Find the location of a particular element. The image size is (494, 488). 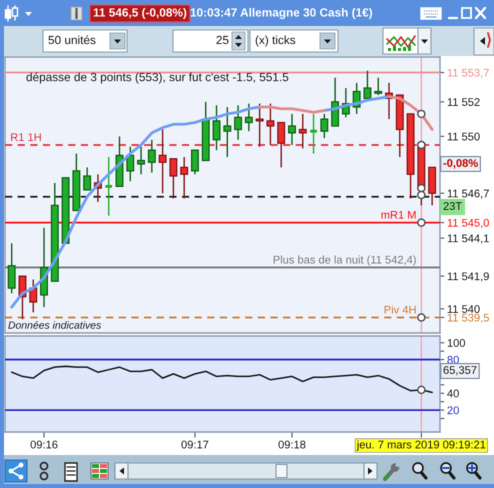

text: 50 unités is located at coordinates (72, 39).